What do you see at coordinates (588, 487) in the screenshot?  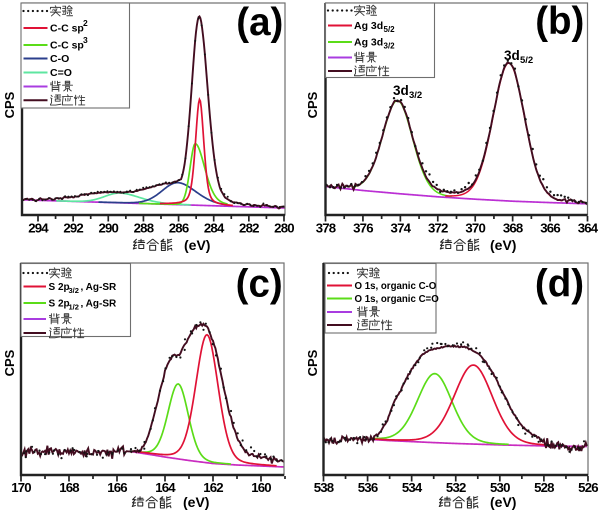 I see `svg-text: 526` at bounding box center [588, 487].